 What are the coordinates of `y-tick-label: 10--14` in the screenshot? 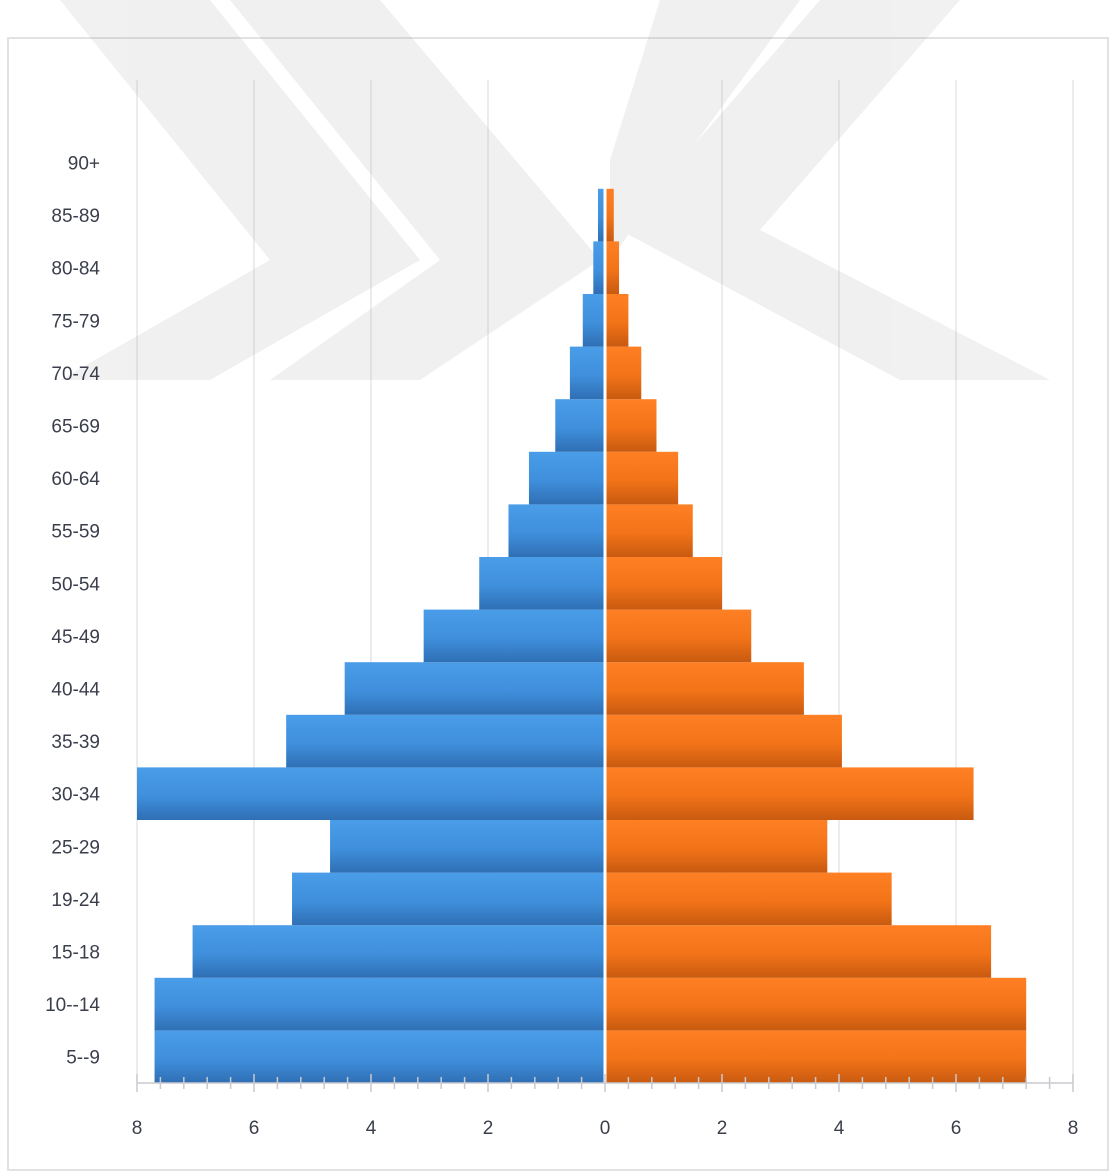 It's located at (72, 1005).